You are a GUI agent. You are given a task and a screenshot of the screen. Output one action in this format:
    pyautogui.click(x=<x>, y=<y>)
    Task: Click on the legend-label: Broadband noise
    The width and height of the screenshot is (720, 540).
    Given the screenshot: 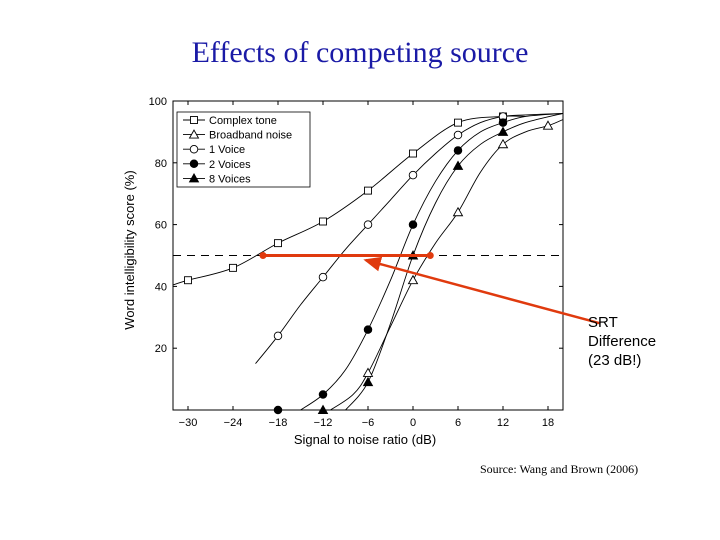 What is the action you would take?
    pyautogui.click(x=250, y=136)
    